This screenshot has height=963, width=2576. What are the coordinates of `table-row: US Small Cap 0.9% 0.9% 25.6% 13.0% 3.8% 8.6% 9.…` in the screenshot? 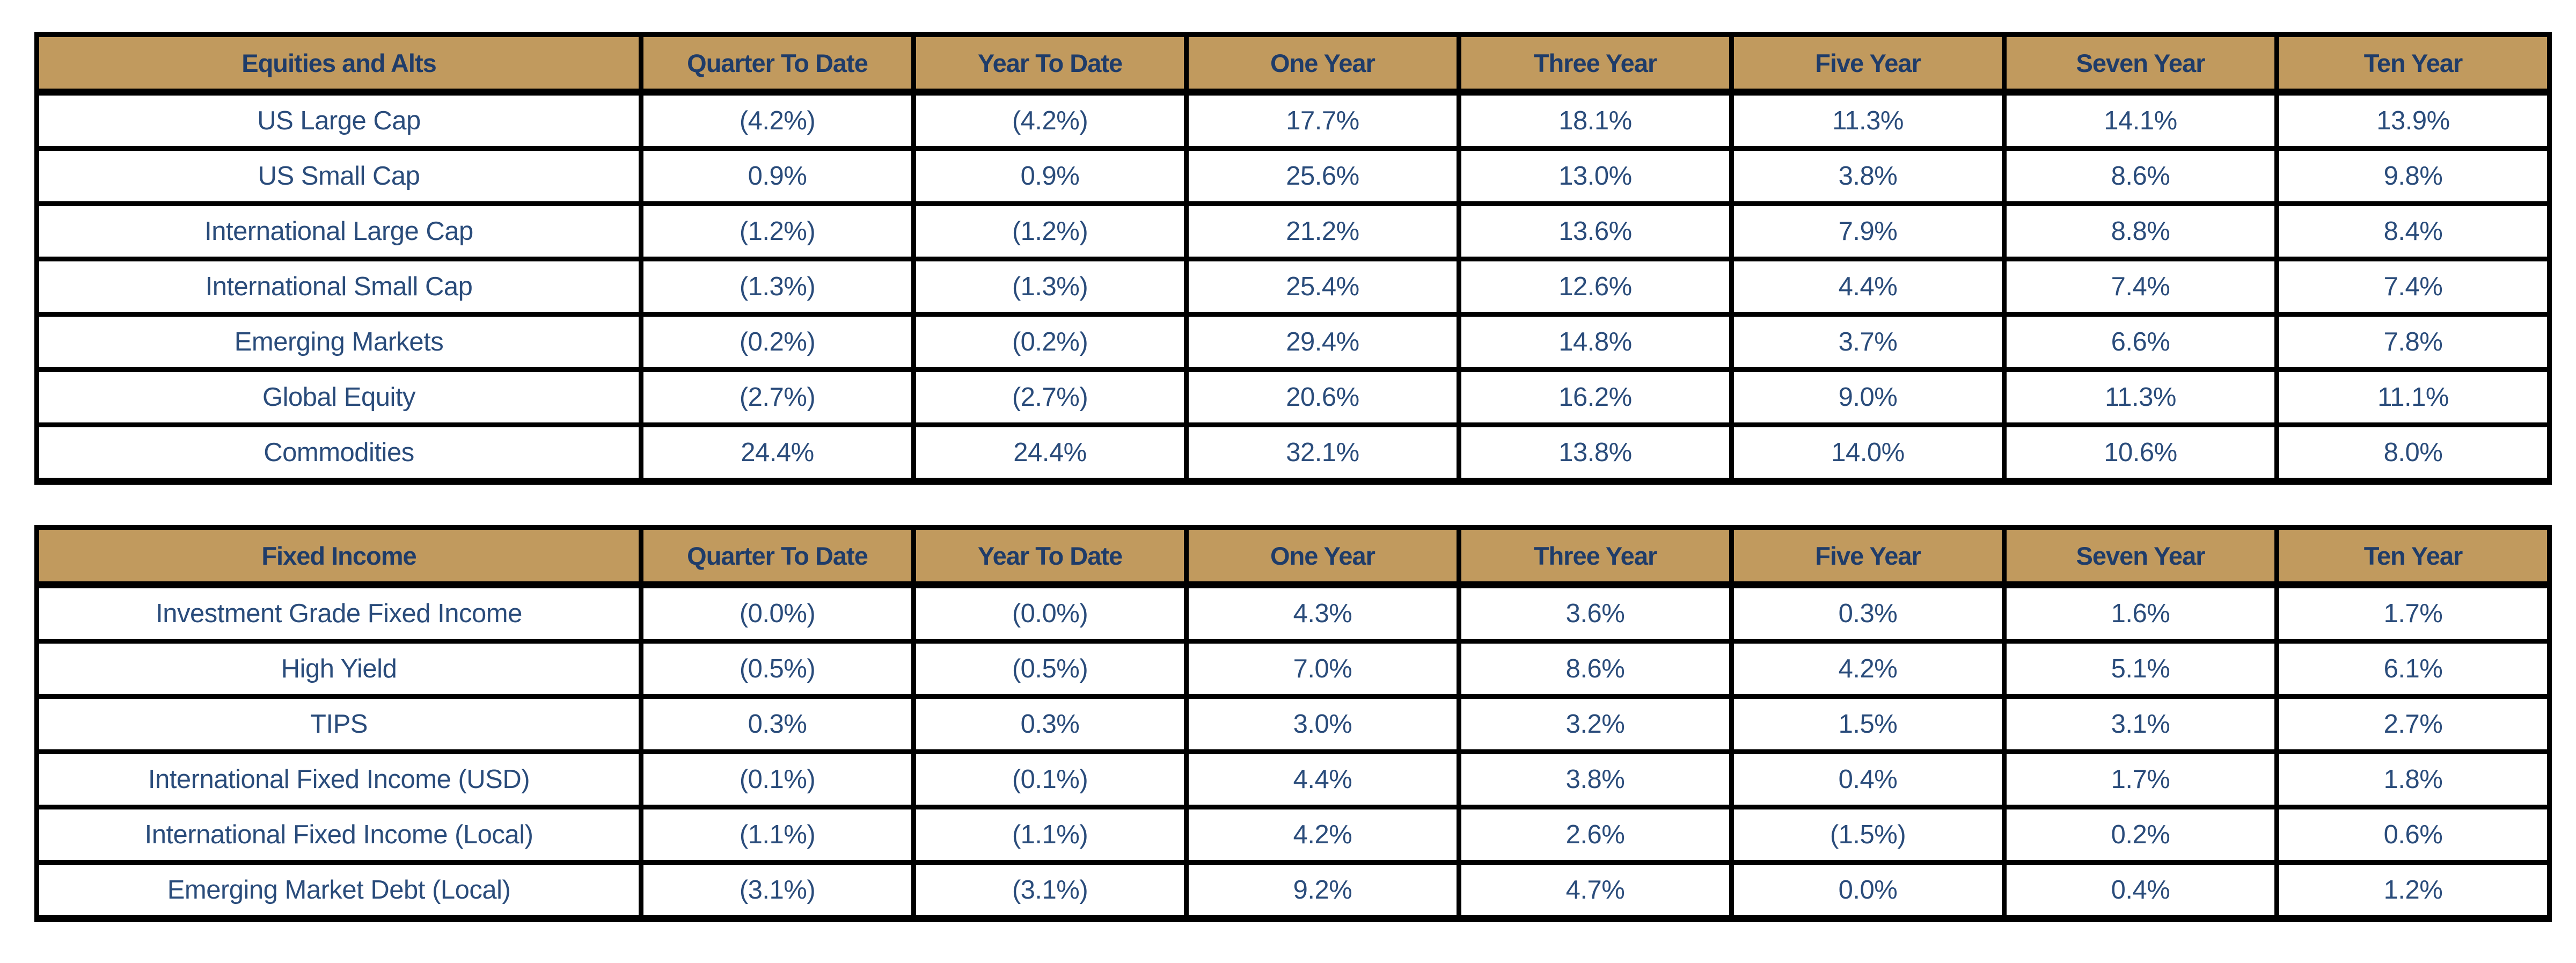 It's located at (1293, 176).